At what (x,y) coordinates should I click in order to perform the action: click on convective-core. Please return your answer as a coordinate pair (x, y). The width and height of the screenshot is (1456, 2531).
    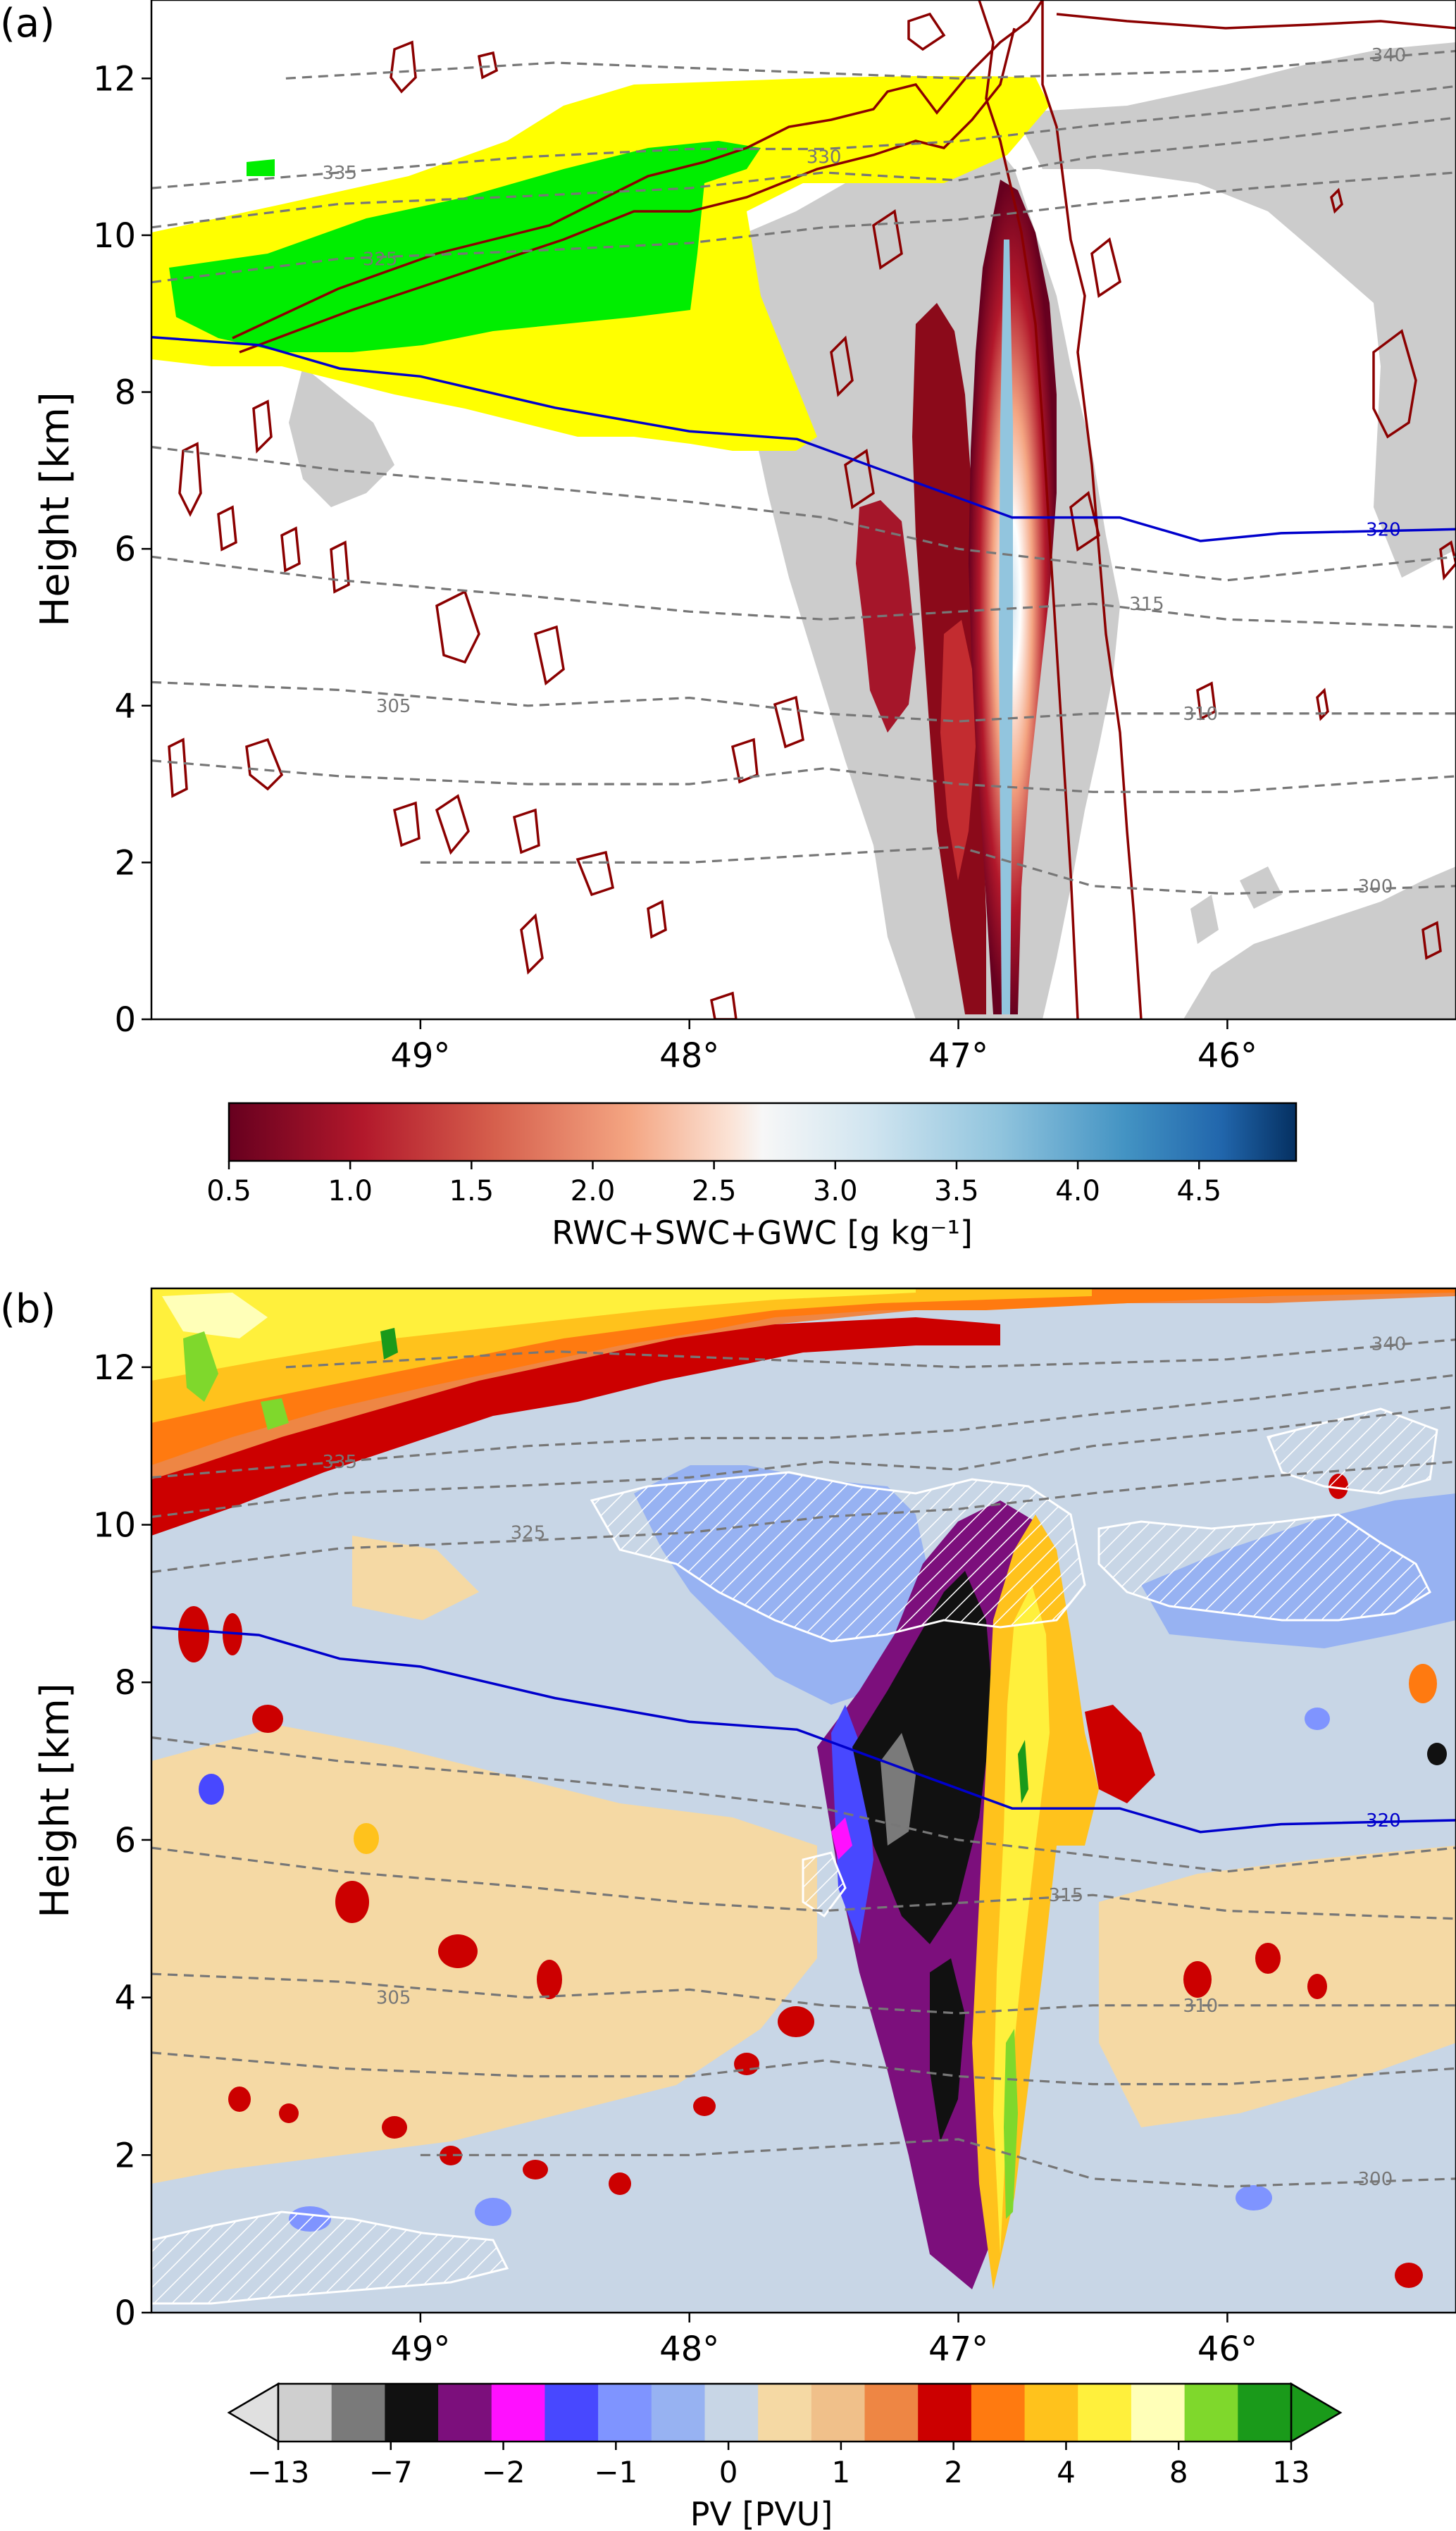
    Looking at the image, I should click on (958, 750).